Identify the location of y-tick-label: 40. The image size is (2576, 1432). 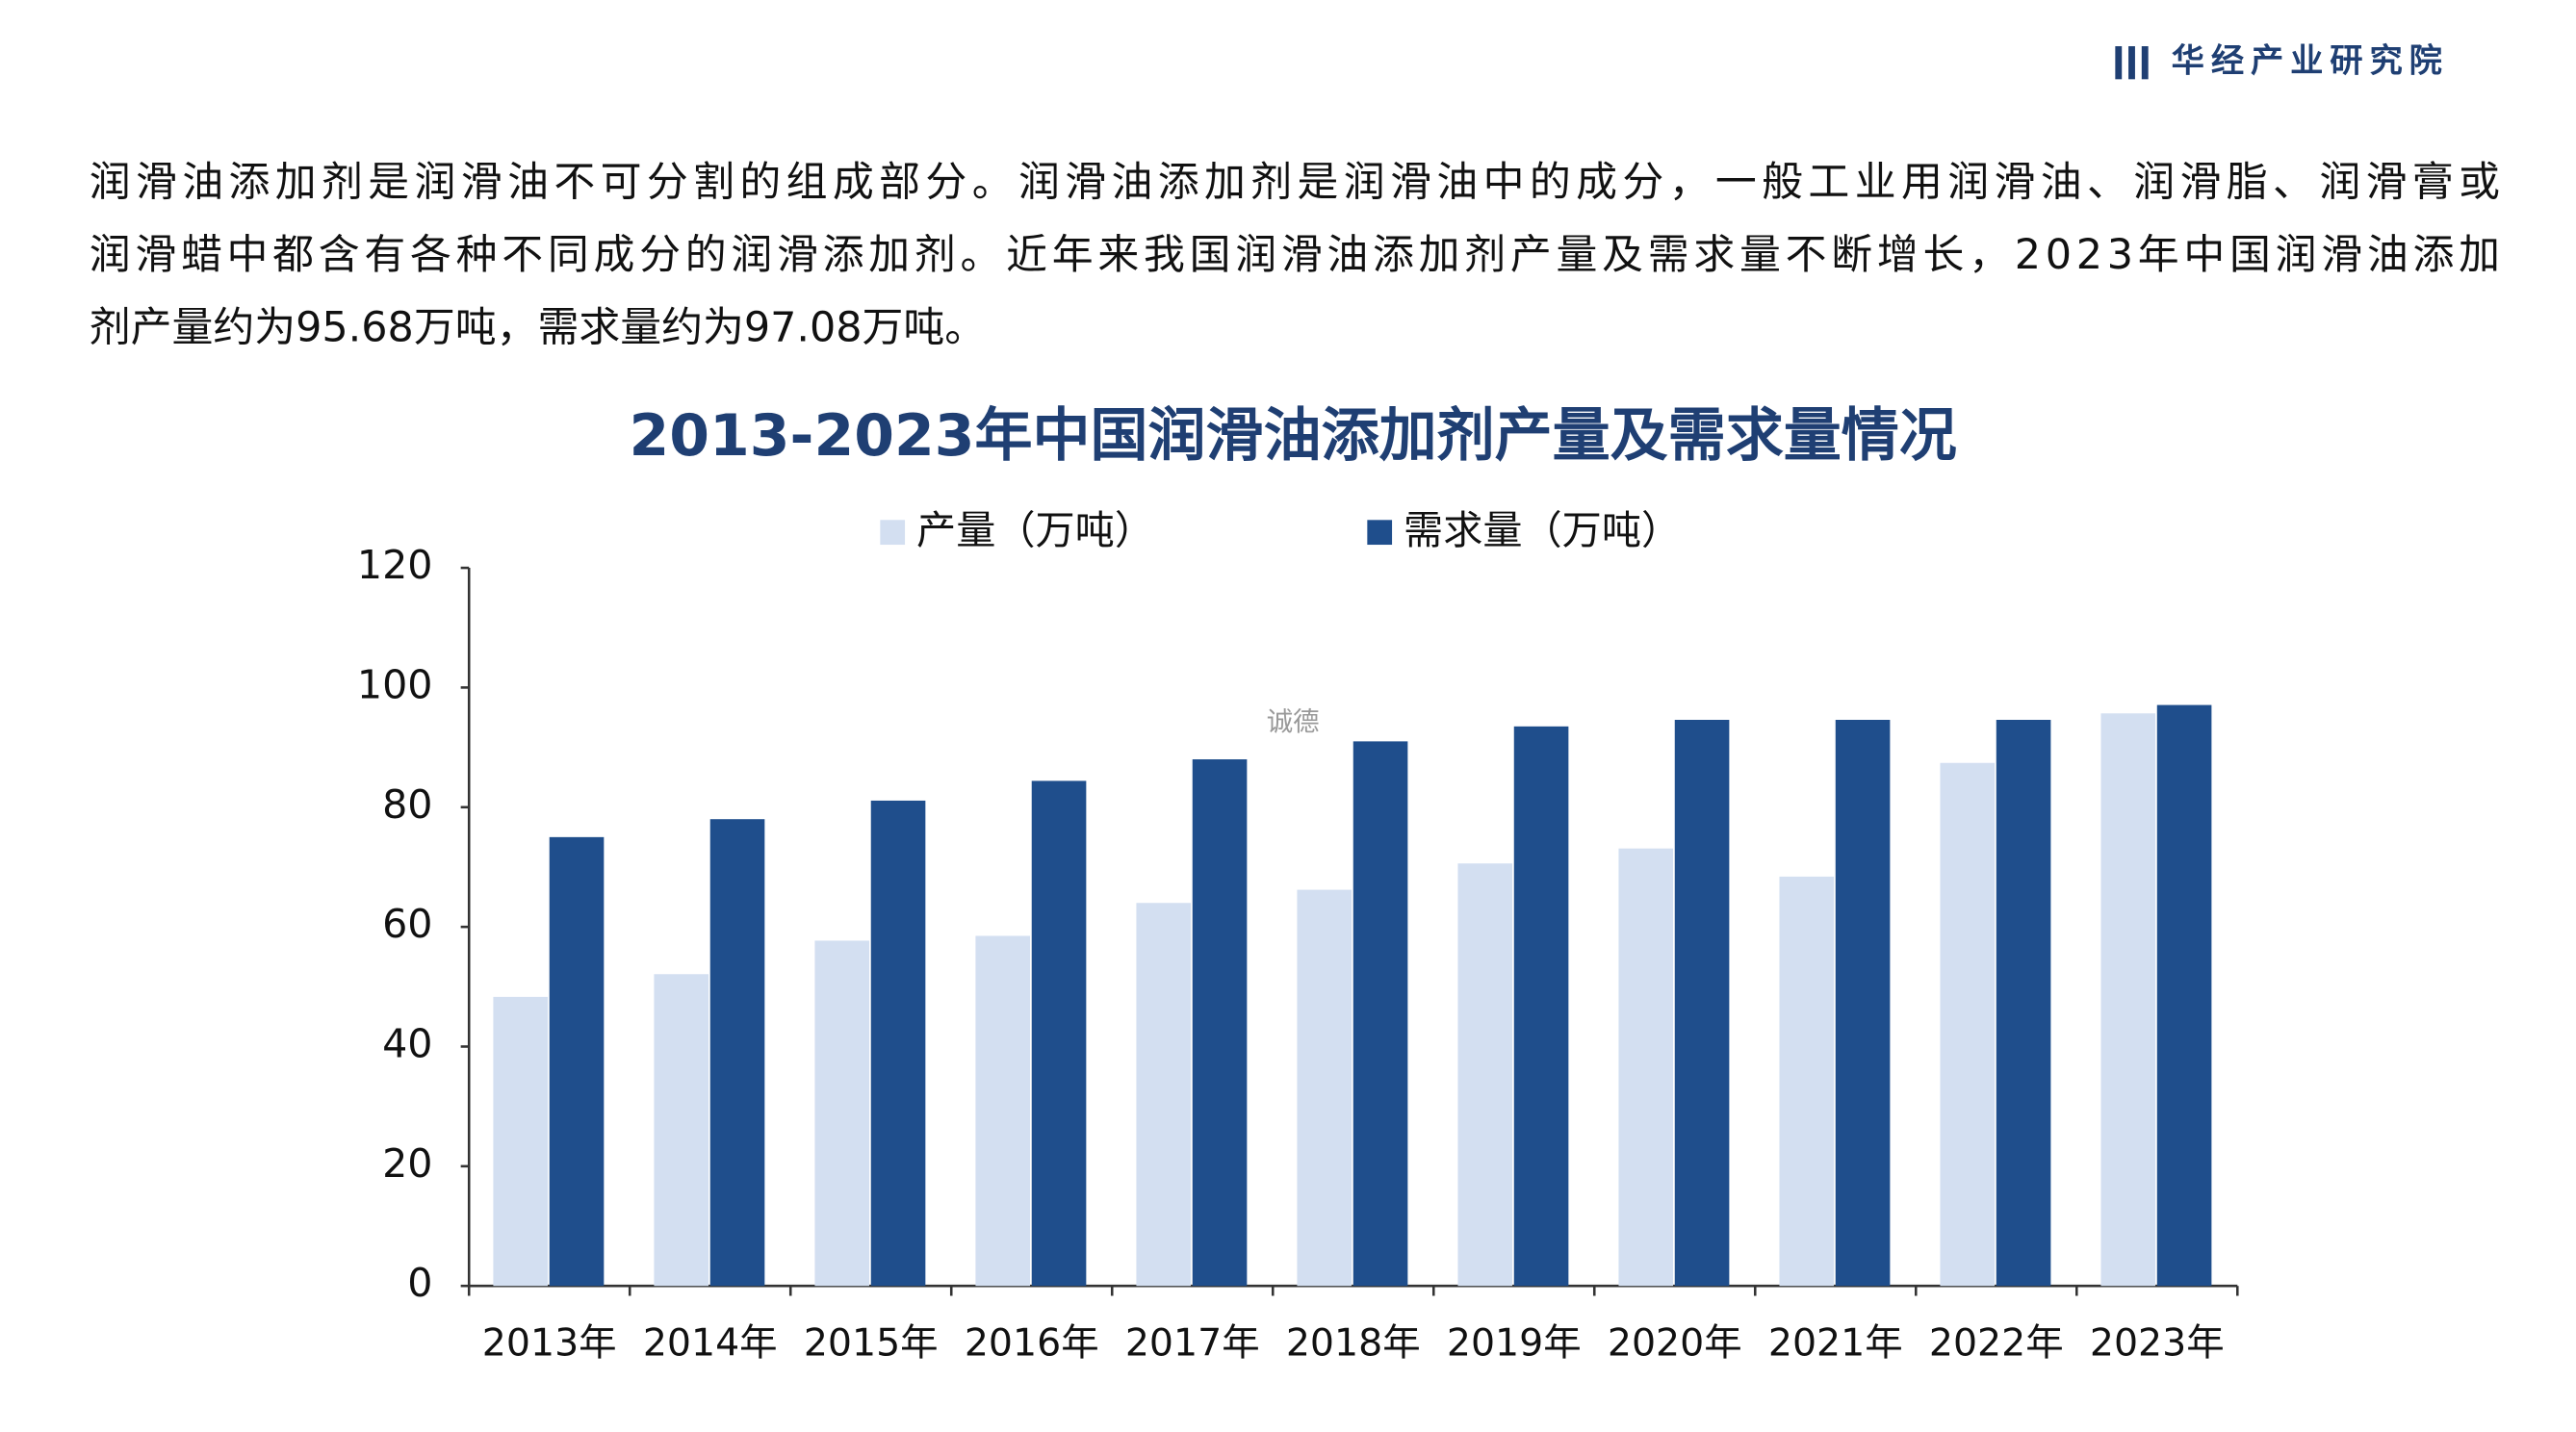
(407, 1043).